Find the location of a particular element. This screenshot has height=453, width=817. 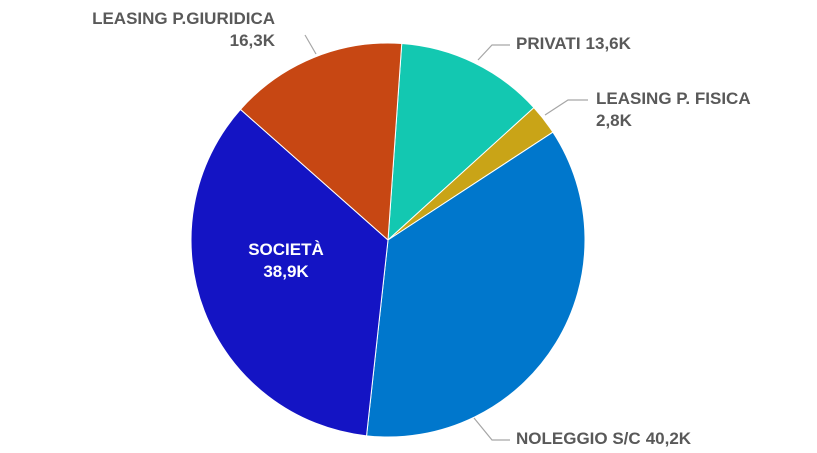

slice-label: NOLEGGIO S/C 40,2K is located at coordinates (604, 438).